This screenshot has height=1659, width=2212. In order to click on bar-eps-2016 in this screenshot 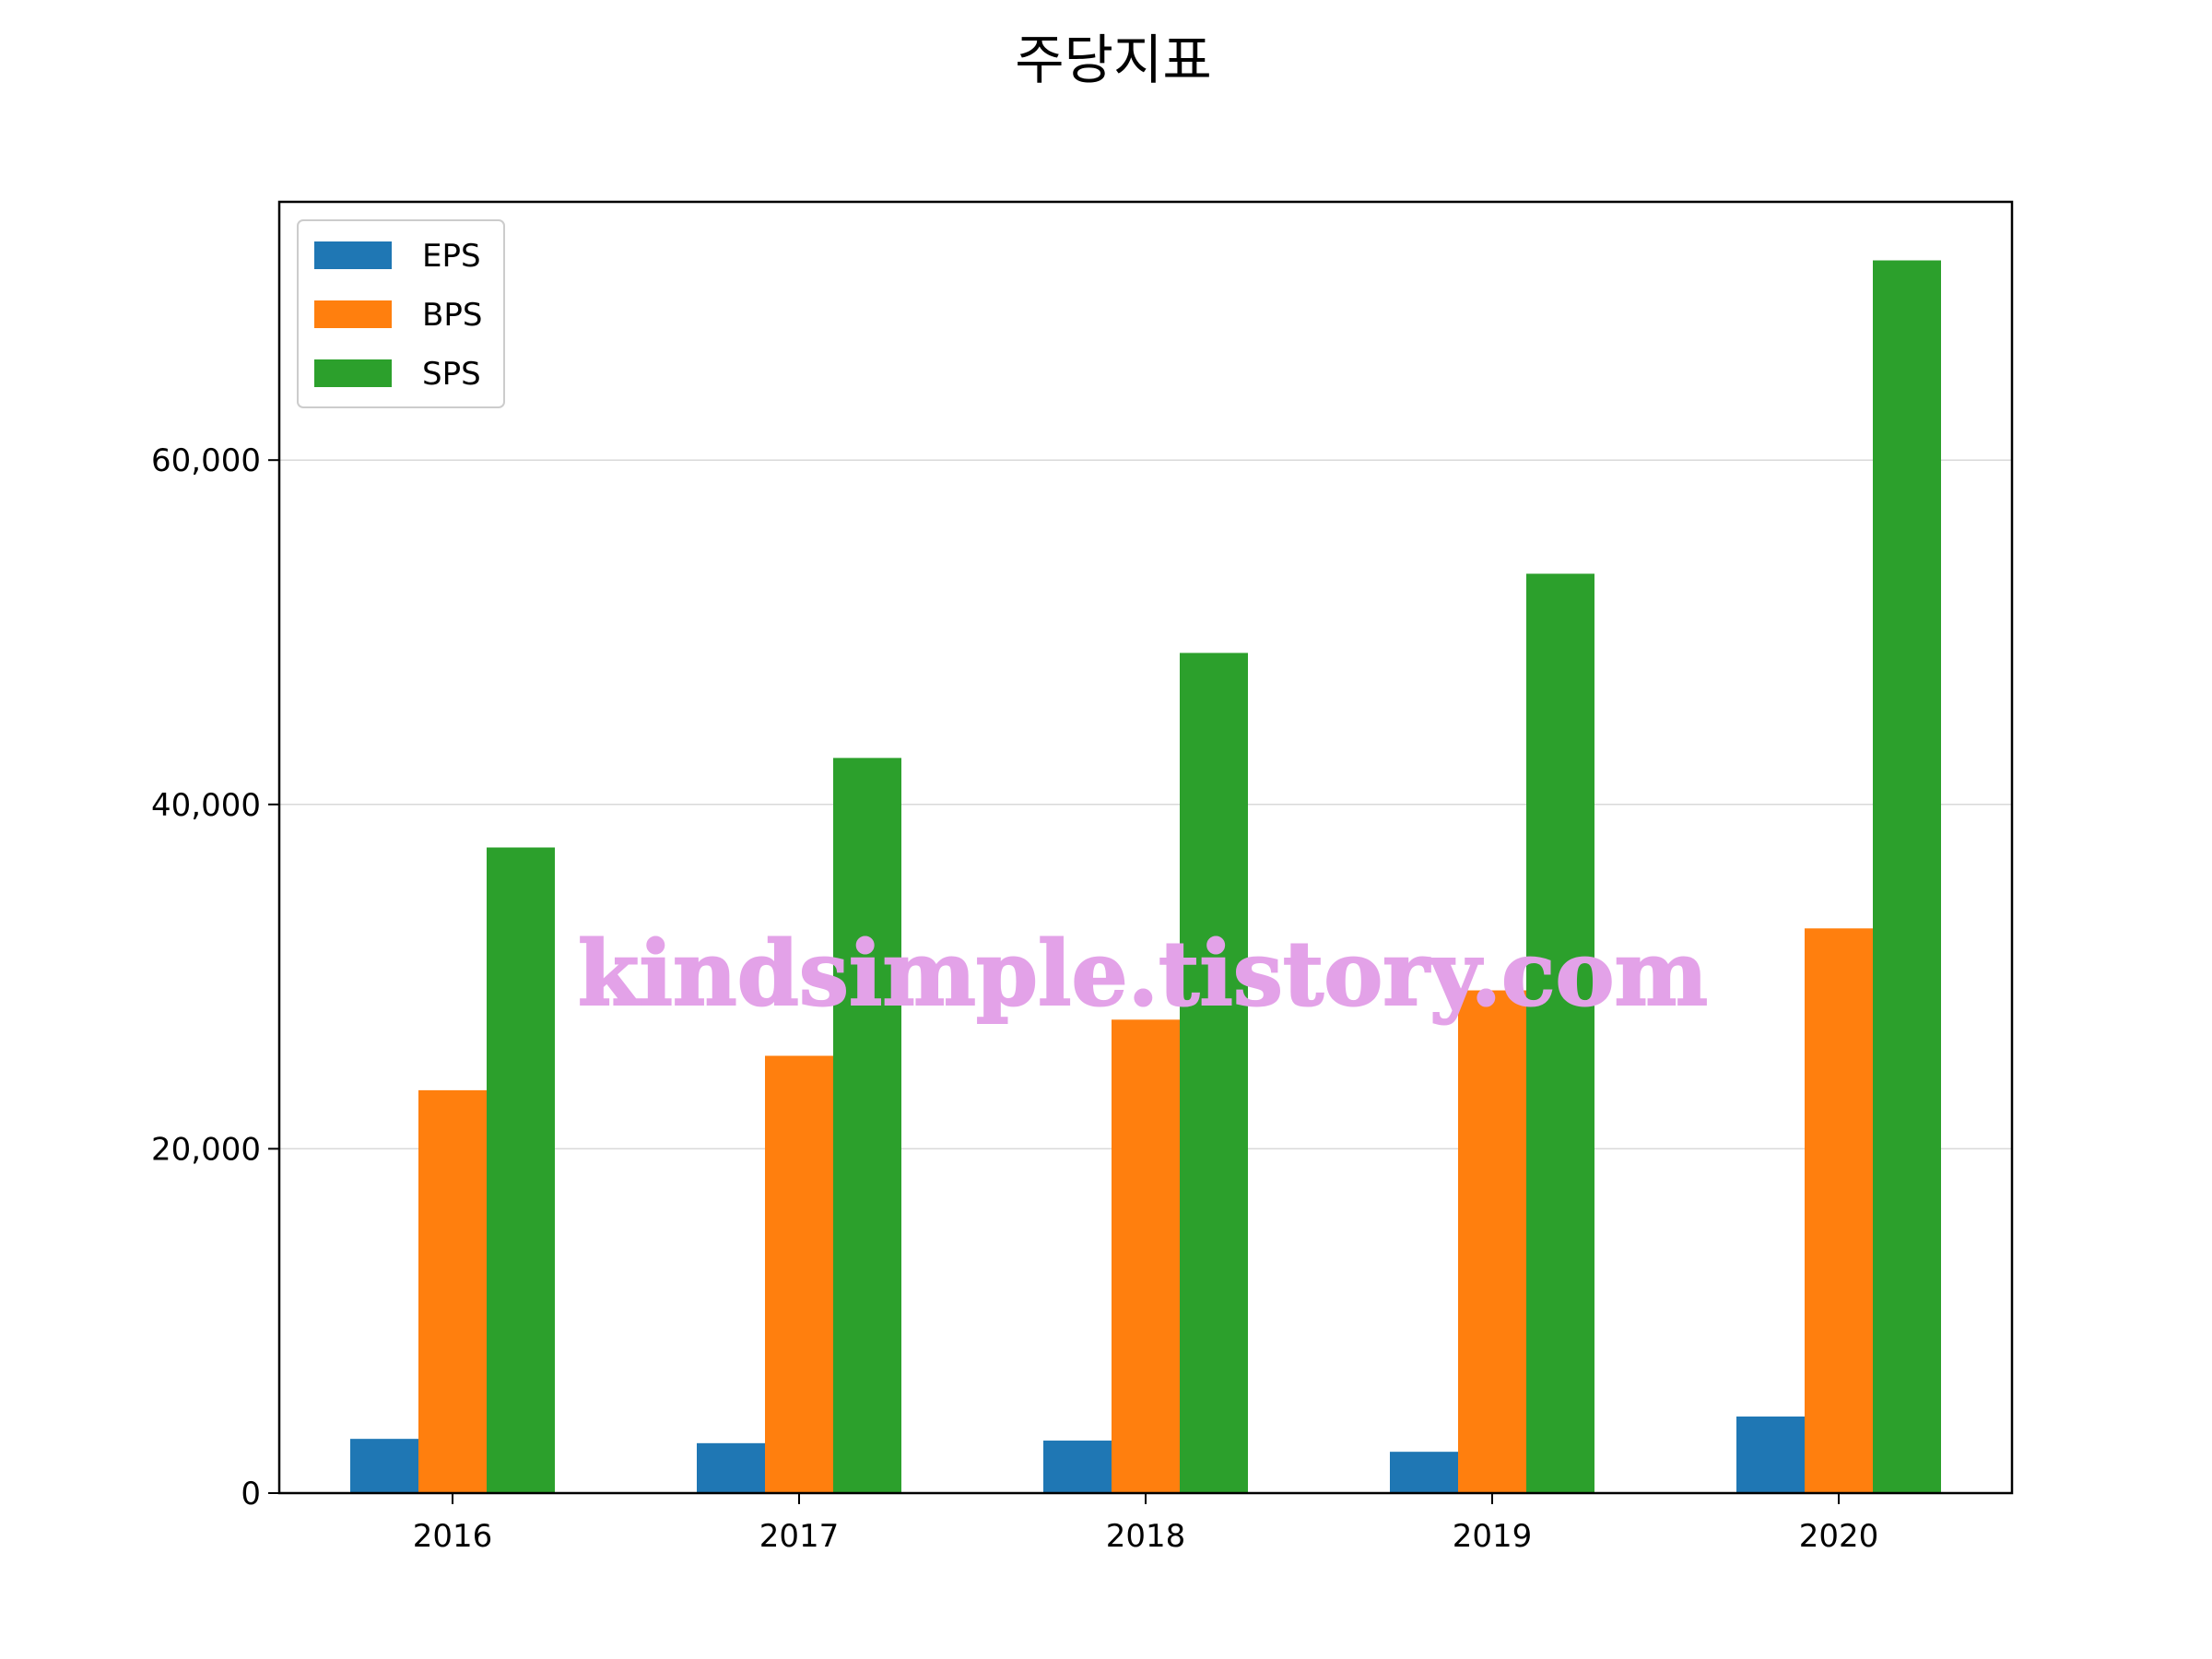, I will do `click(384, 1466)`.